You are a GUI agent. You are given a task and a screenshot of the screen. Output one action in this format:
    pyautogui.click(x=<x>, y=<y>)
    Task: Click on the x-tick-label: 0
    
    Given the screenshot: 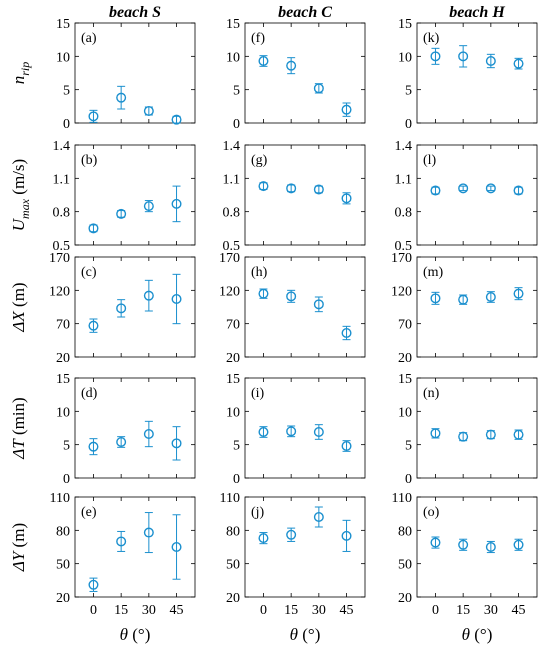 What is the action you would take?
    pyautogui.click(x=435, y=610)
    